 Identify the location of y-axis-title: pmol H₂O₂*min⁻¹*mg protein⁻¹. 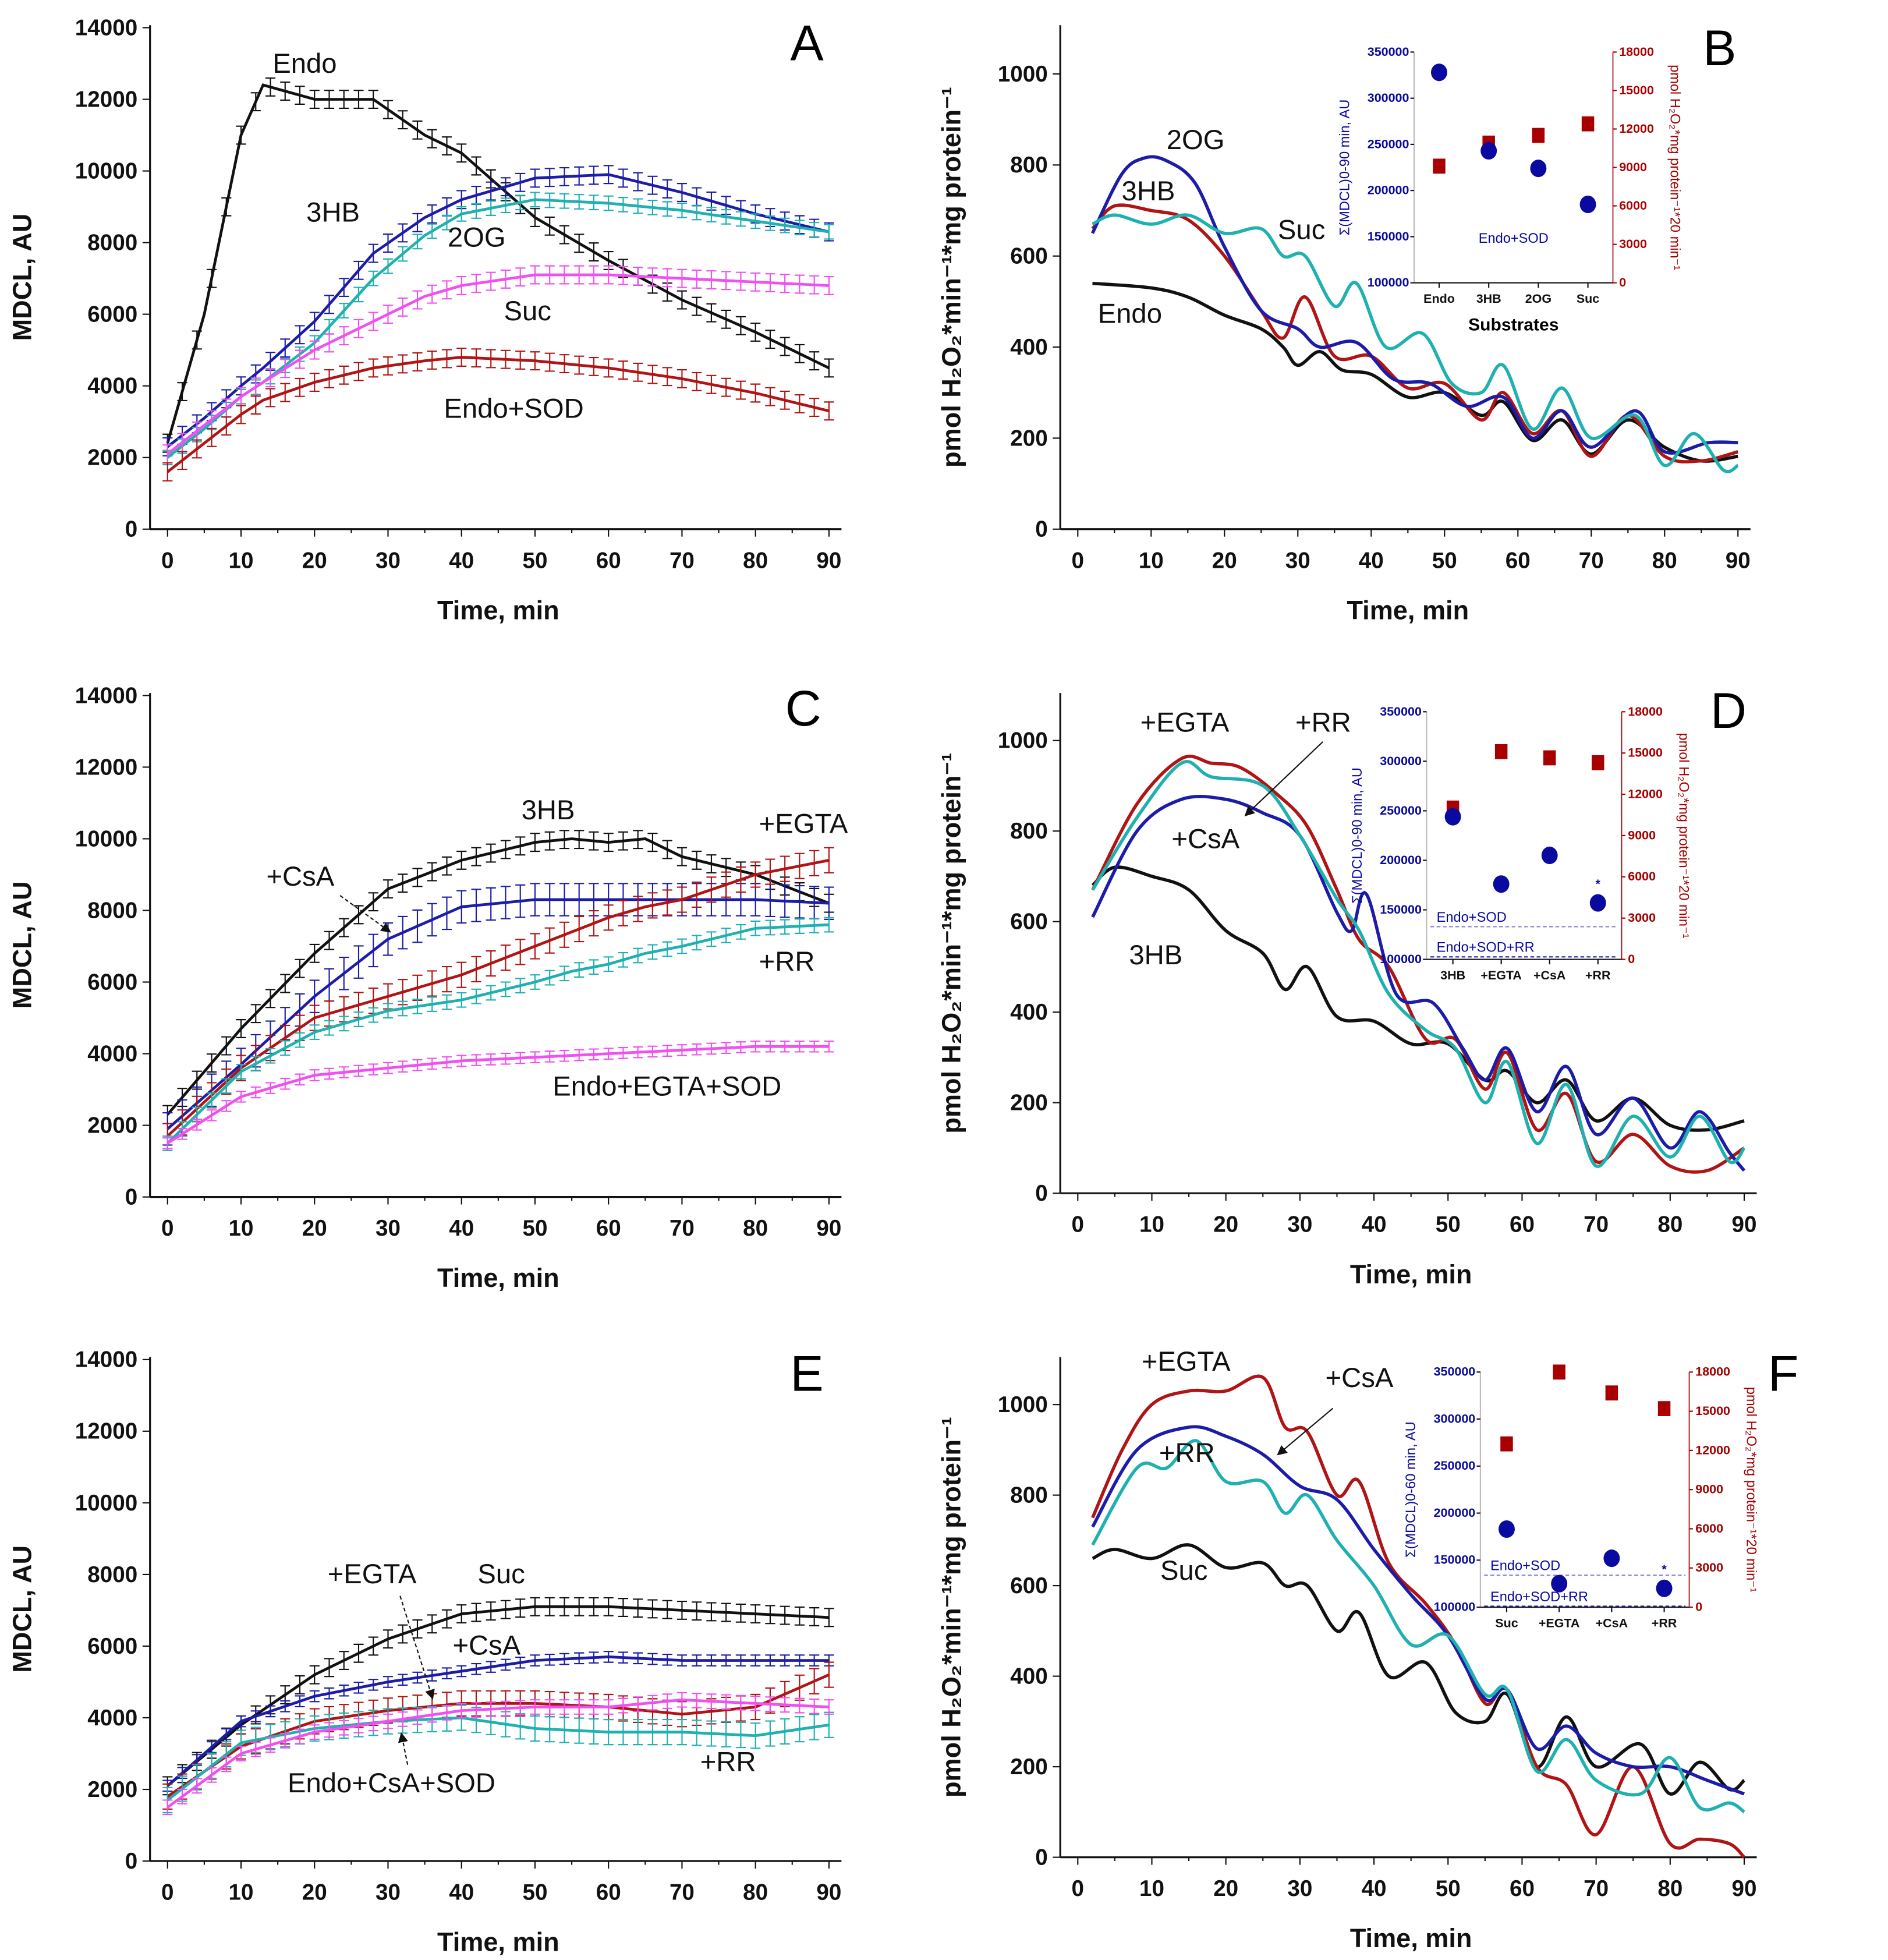
(951, 277).